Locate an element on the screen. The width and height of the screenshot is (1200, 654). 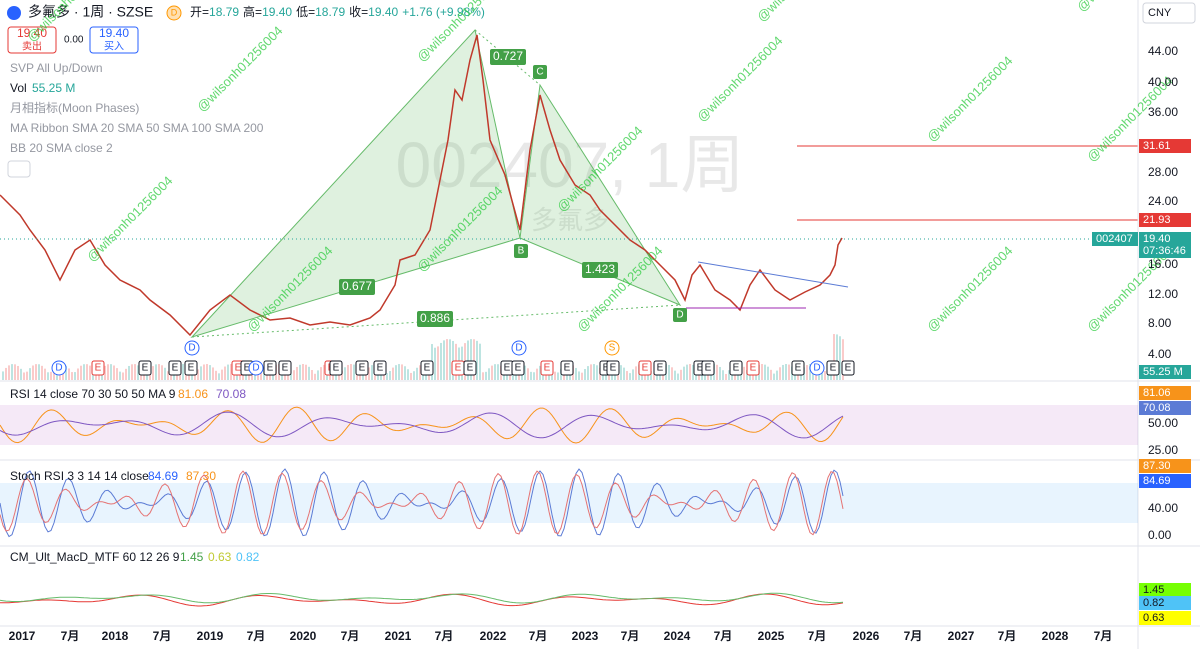
x-axis-label: 2024 is located at coordinates (677, 636).